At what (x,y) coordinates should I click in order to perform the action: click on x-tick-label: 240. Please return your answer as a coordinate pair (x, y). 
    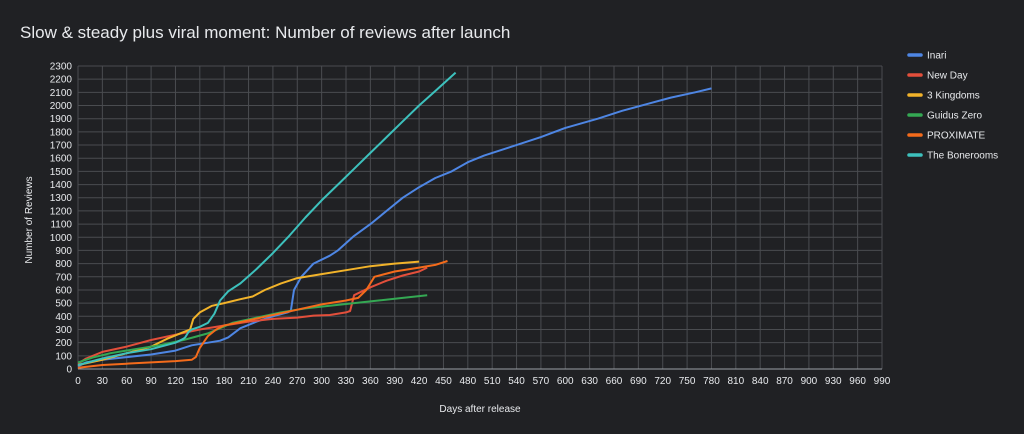
    Looking at the image, I should click on (273, 381).